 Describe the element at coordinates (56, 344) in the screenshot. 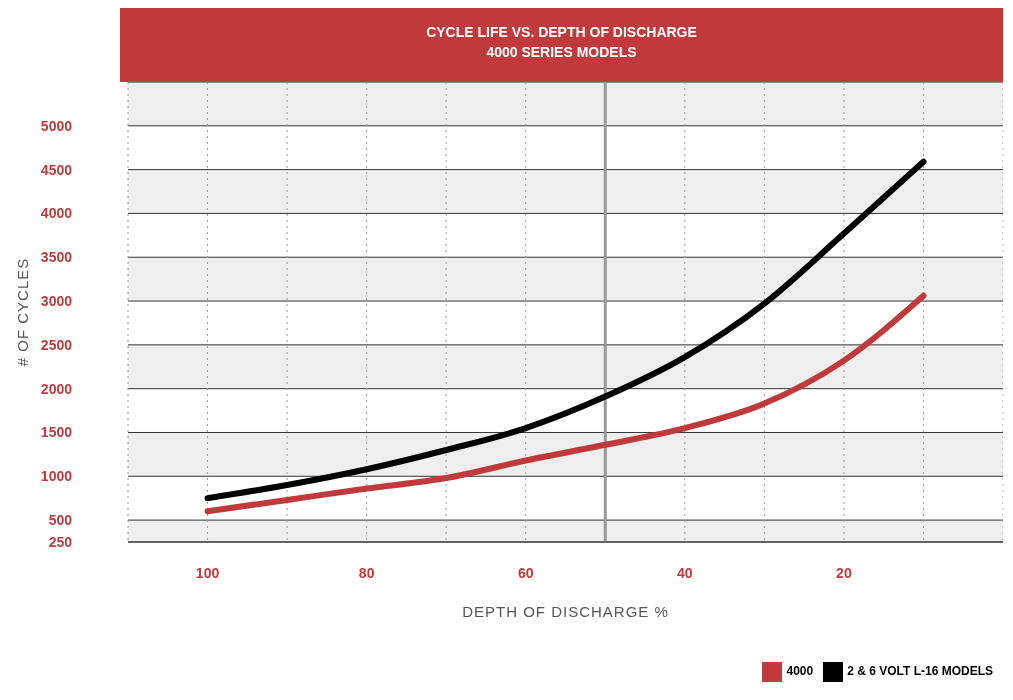

I see `y-tick-label: 2500` at that location.